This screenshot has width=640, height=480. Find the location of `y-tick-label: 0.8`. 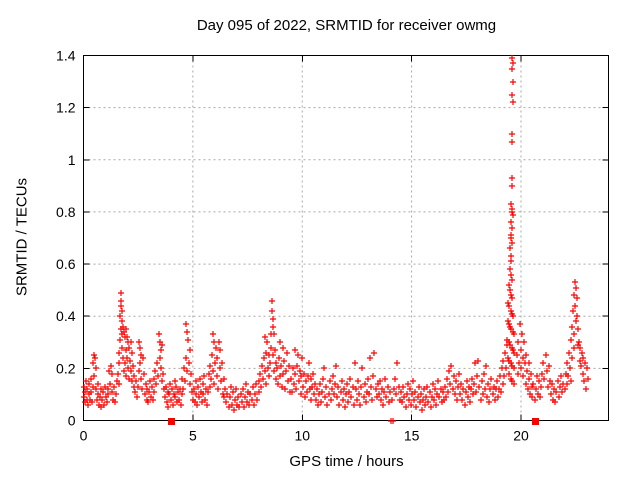

y-tick-label: 0.8 is located at coordinates (66, 212).